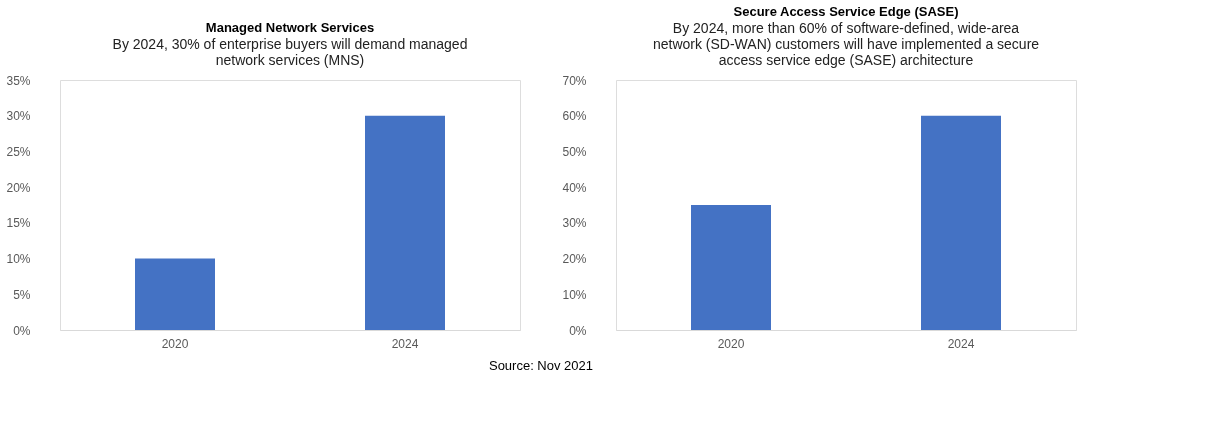 The image size is (1216, 427). Describe the element at coordinates (18, 80) in the screenshot. I see `y-tick-label: 35%` at that location.